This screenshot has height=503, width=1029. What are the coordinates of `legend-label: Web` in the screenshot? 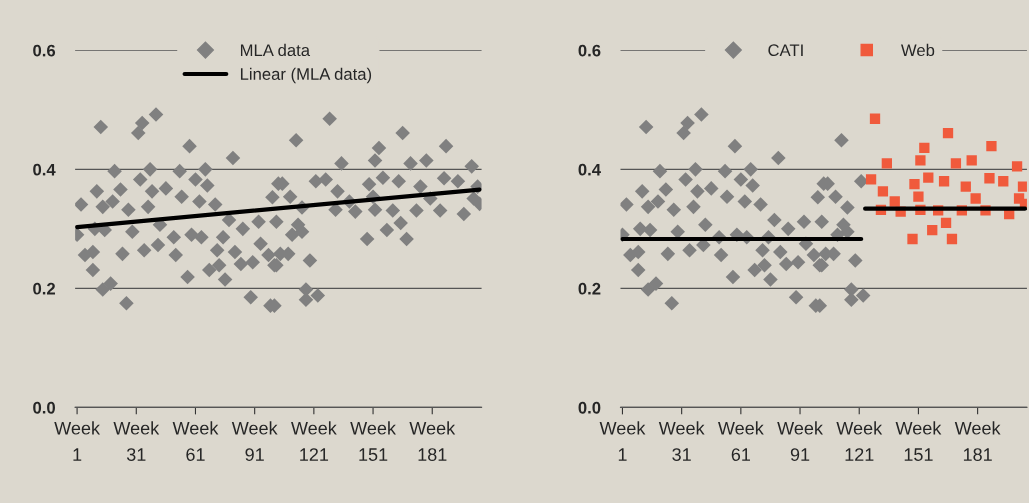 It's located at (918, 50).